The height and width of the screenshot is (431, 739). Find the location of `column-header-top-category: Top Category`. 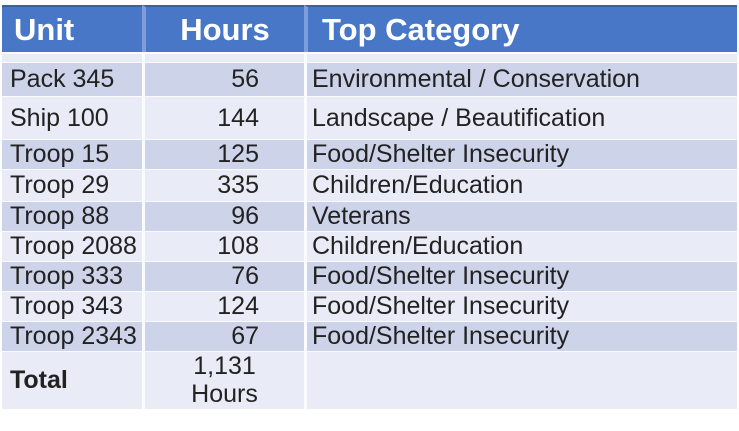

column-header-top-category: Top Category is located at coordinates (520, 28).